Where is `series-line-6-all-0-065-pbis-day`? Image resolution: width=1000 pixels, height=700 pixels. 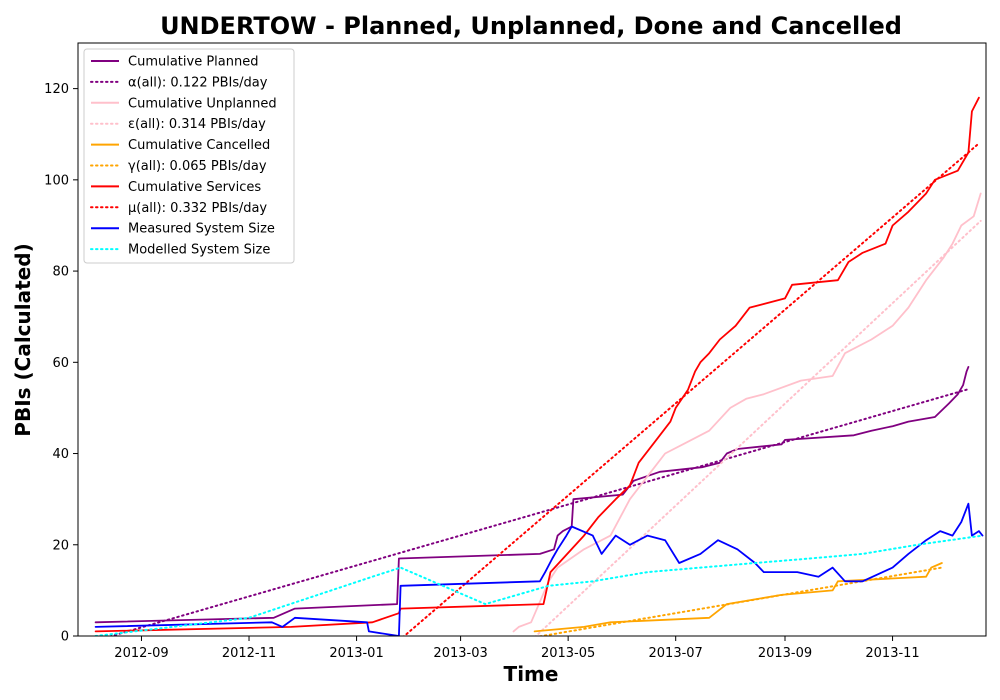
series-line-6-all-0-065-pbis-day is located at coordinates (739, 601).